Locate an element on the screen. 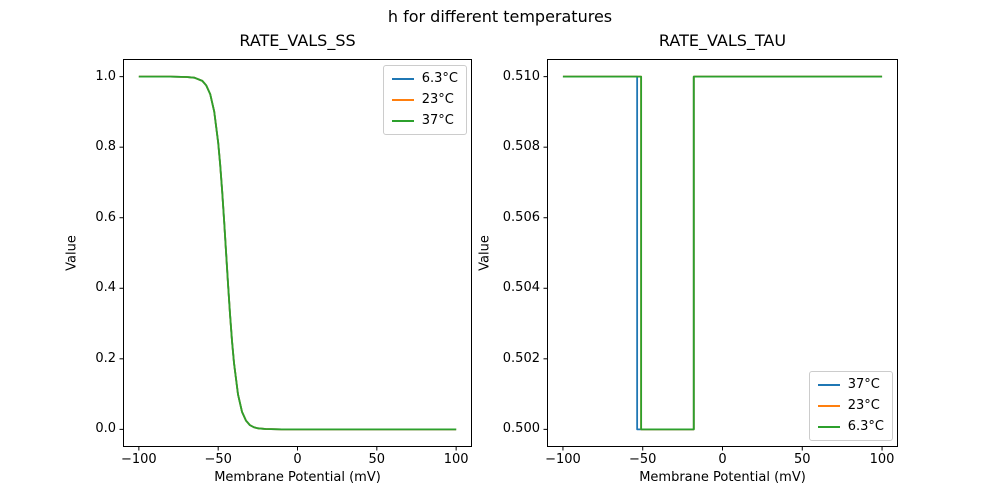  y-tick-label: 0.506 is located at coordinates (521, 217).